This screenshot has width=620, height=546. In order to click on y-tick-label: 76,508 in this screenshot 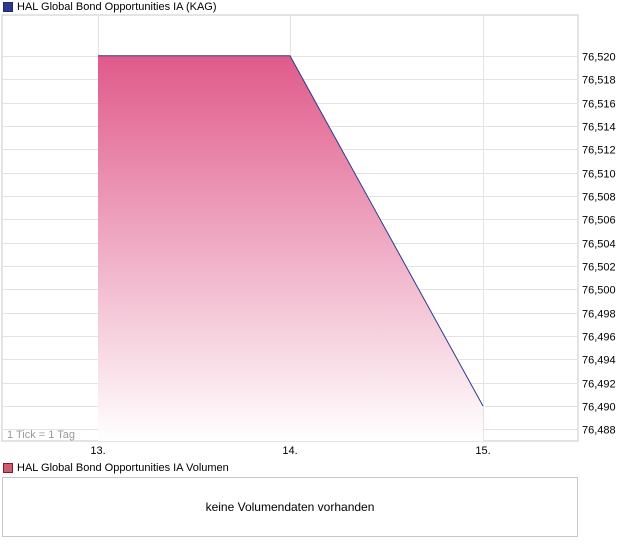, I will do `click(599, 198)`.